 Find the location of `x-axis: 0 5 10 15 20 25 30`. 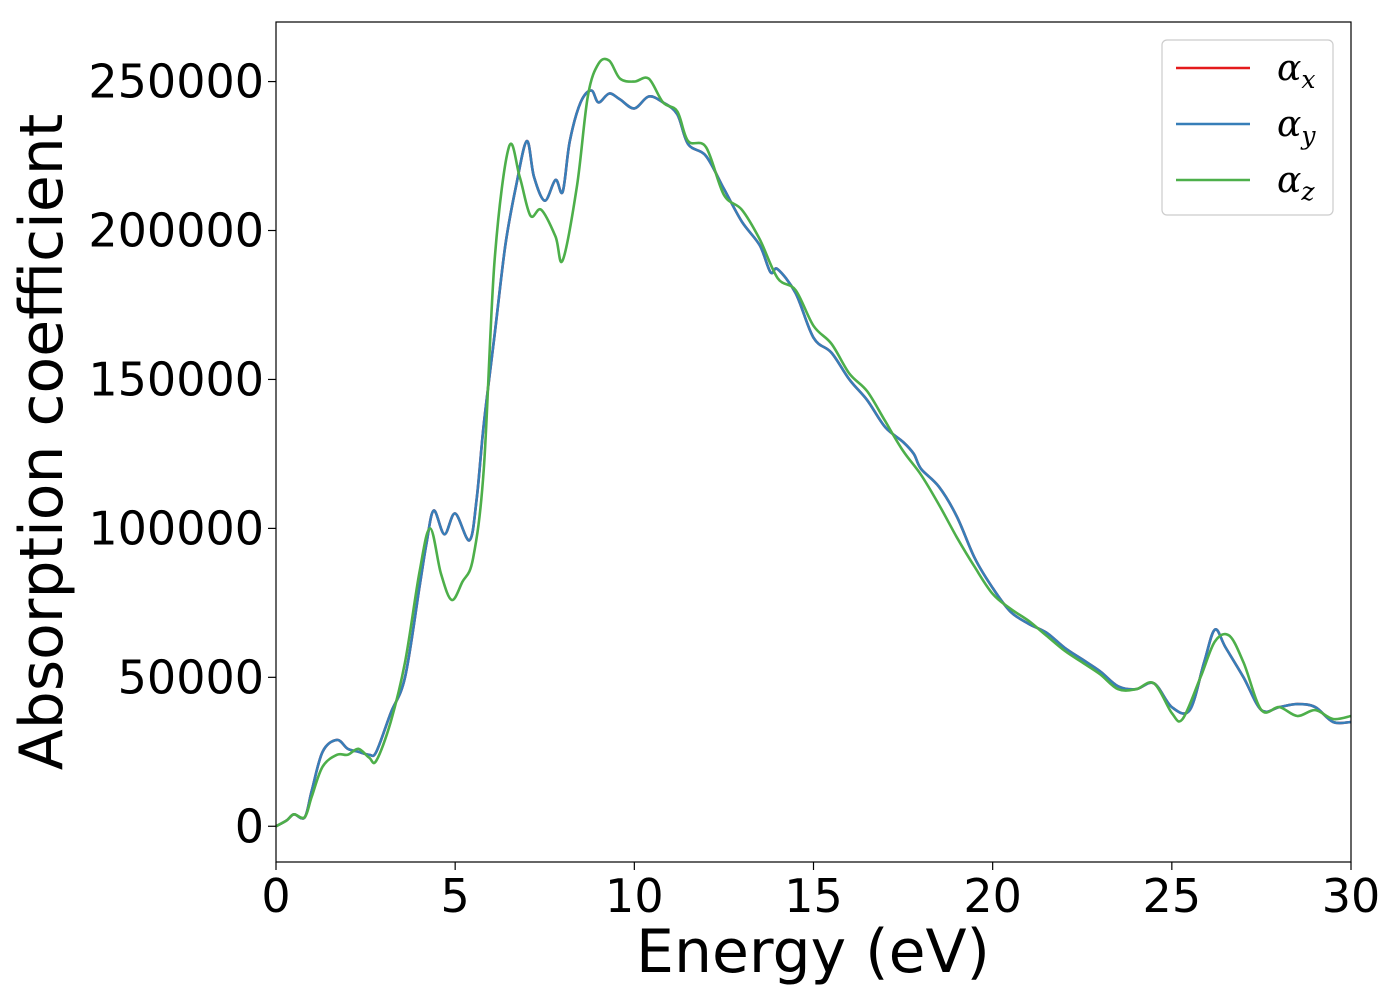

x-axis: 0 5 10 15 20 25 30 is located at coordinates (820, 892).